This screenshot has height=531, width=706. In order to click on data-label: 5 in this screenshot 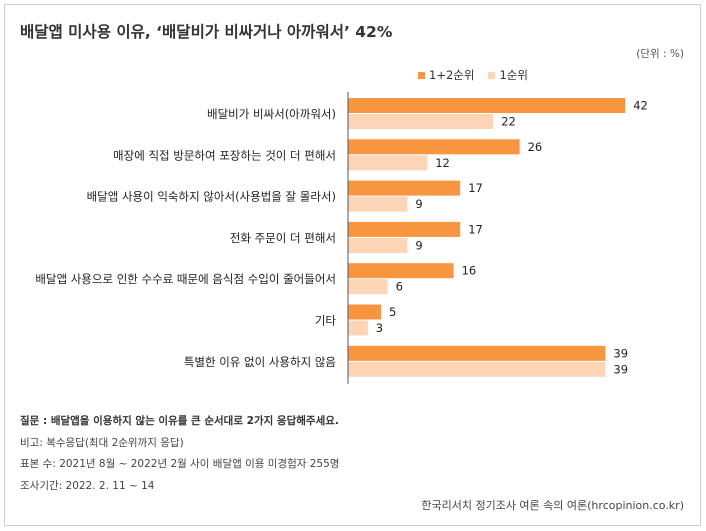, I will do `click(392, 312)`.